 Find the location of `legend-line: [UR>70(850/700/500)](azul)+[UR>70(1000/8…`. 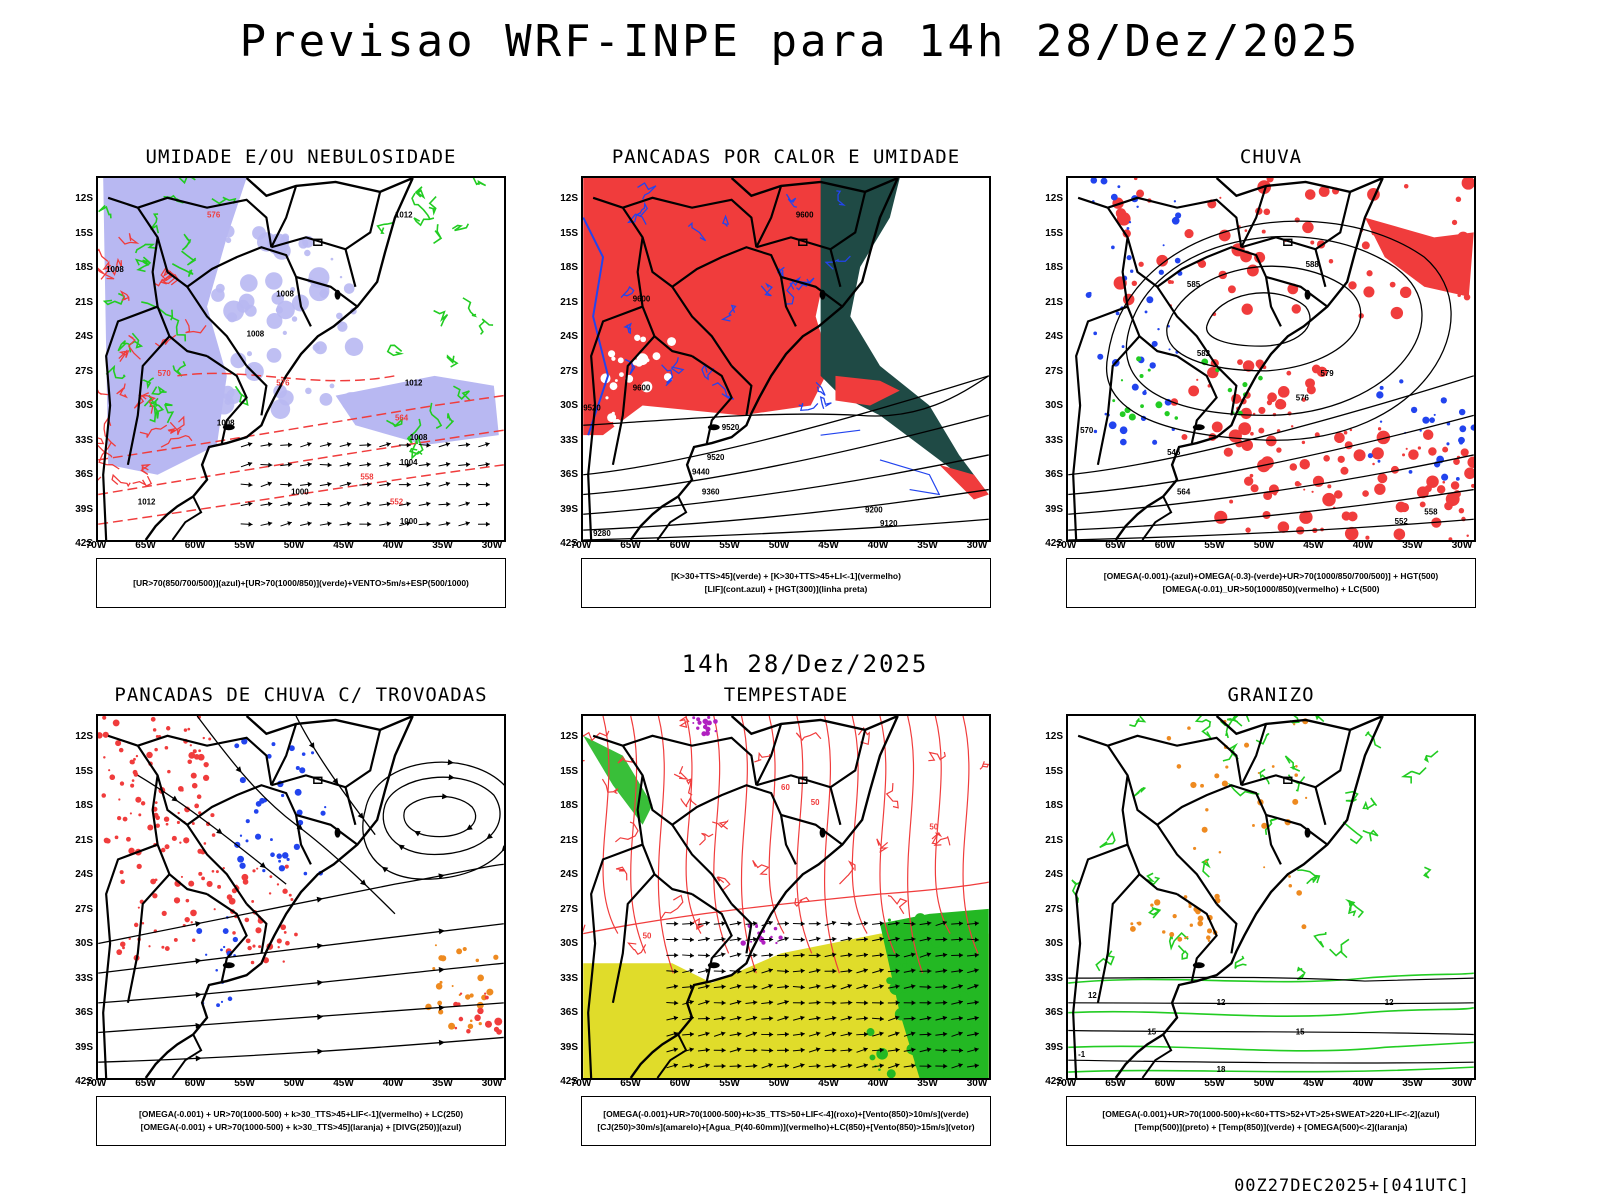

legend-line: [UR>70(850/700/500)](azul)+[UR>70(1000/8… is located at coordinates (301, 582).